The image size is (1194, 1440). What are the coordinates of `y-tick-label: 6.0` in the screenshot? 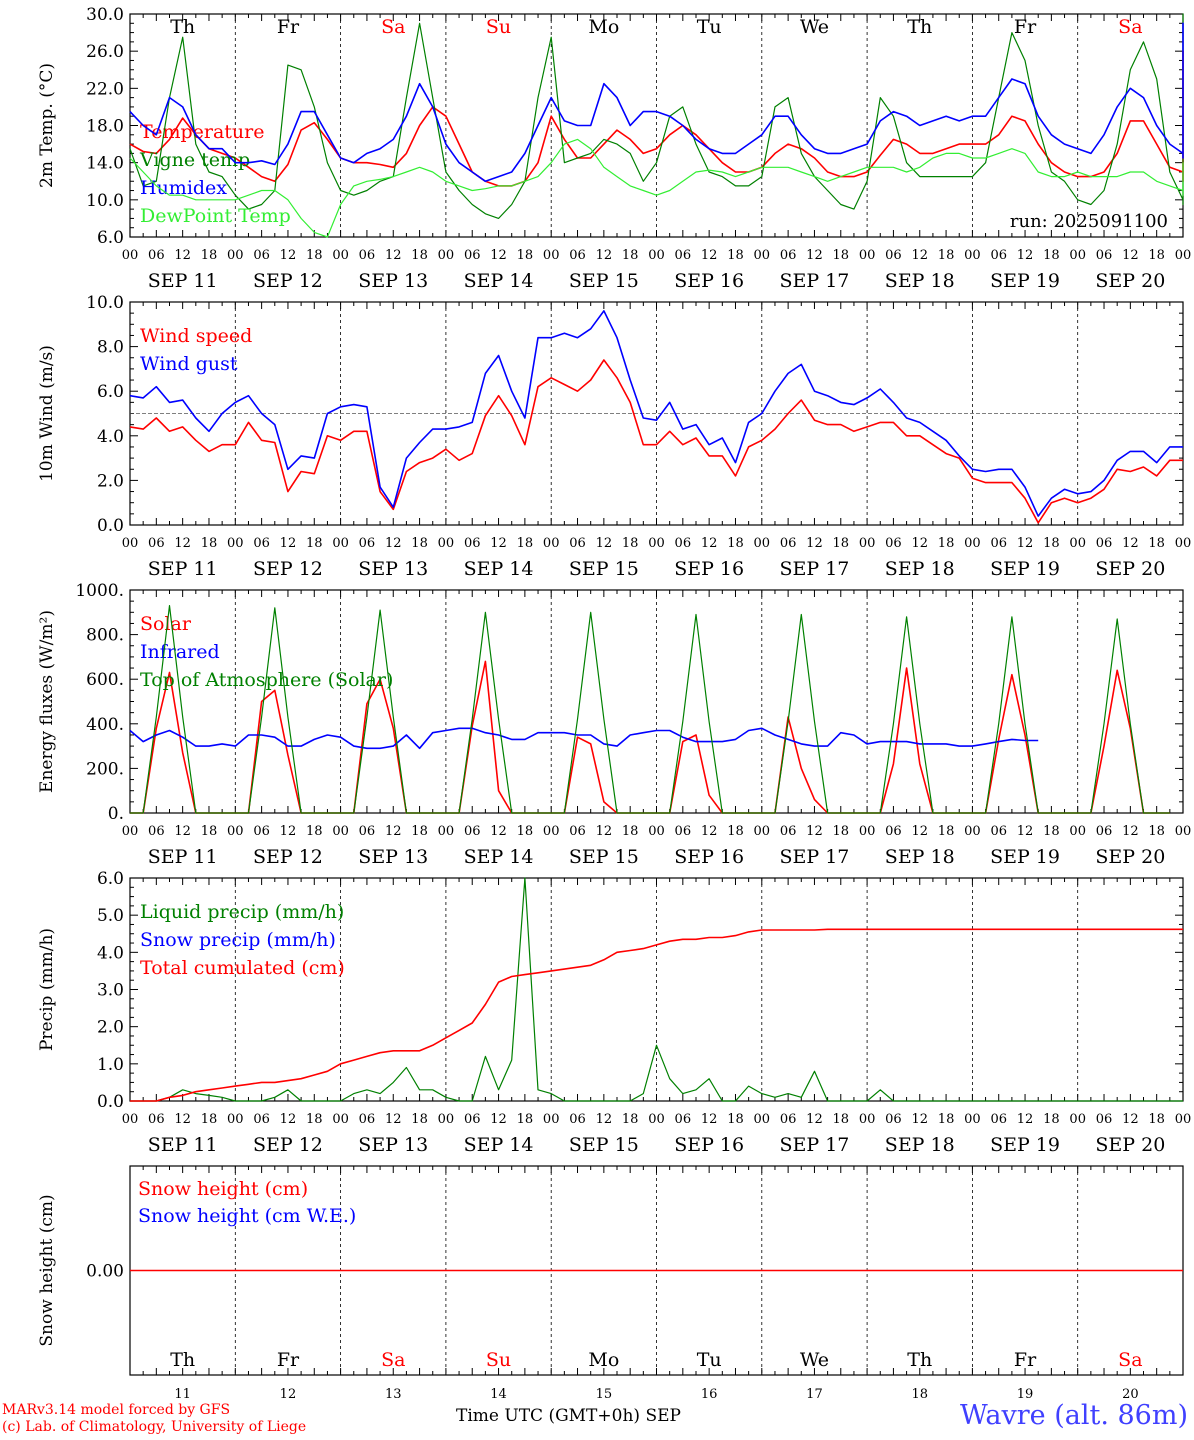 It's located at (110, 879).